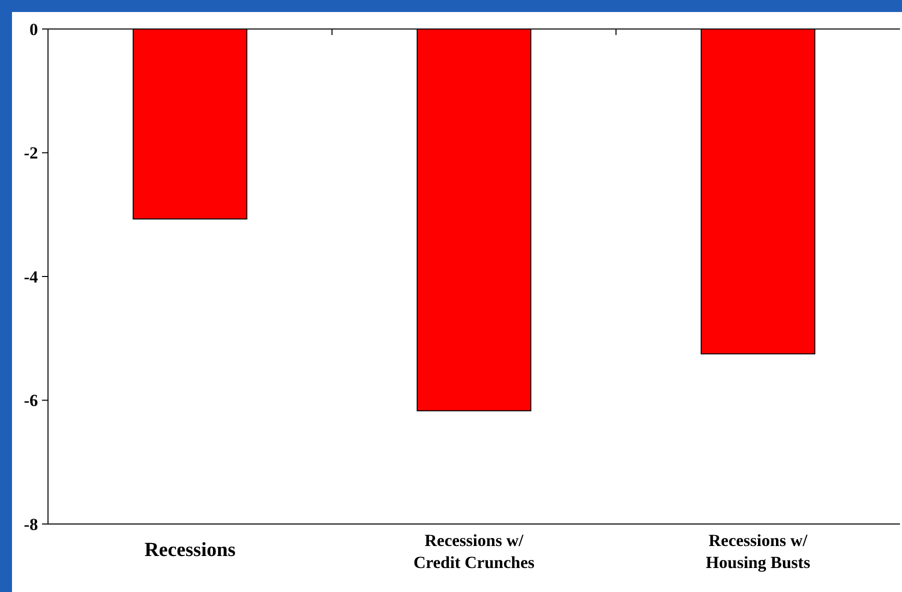 The height and width of the screenshot is (592, 902). What do you see at coordinates (31, 400) in the screenshot?
I see `y-tick-label: -6` at bounding box center [31, 400].